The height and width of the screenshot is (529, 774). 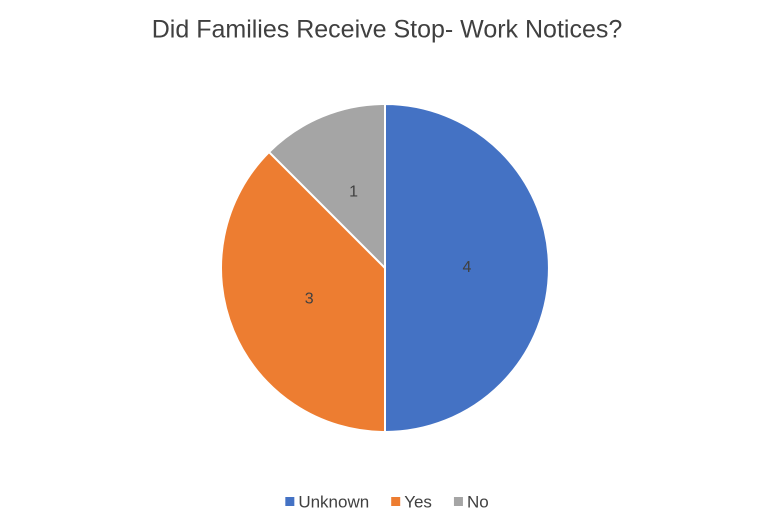 What do you see at coordinates (387, 30) in the screenshot?
I see `chart-title: Did Families Receive Stop- Work Notices?` at bounding box center [387, 30].